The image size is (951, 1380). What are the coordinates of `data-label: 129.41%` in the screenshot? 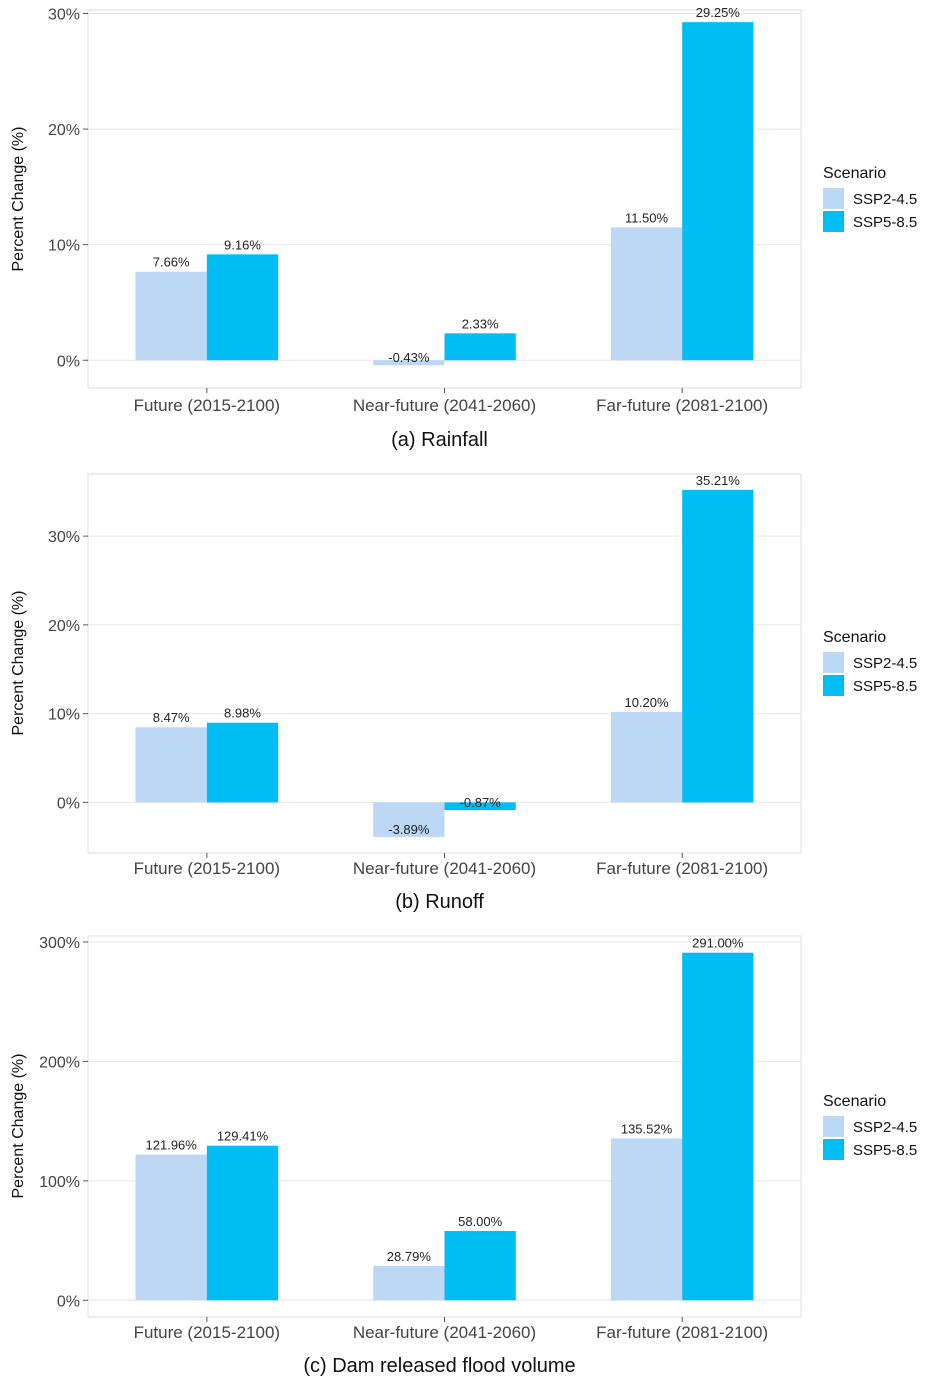 It's located at (243, 1136).